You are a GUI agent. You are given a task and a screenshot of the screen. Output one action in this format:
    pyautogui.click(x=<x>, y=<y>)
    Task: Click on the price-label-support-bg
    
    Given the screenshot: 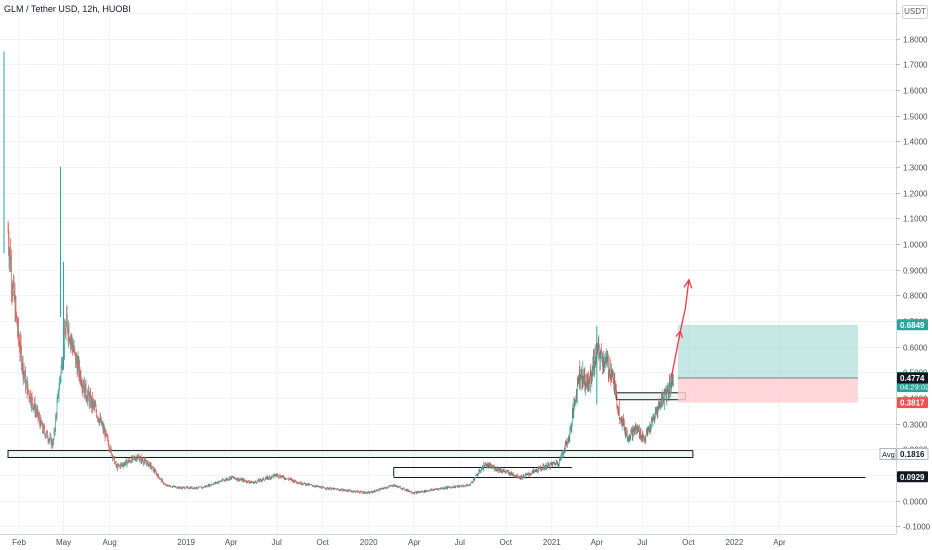 What is the action you would take?
    pyautogui.click(x=912, y=477)
    